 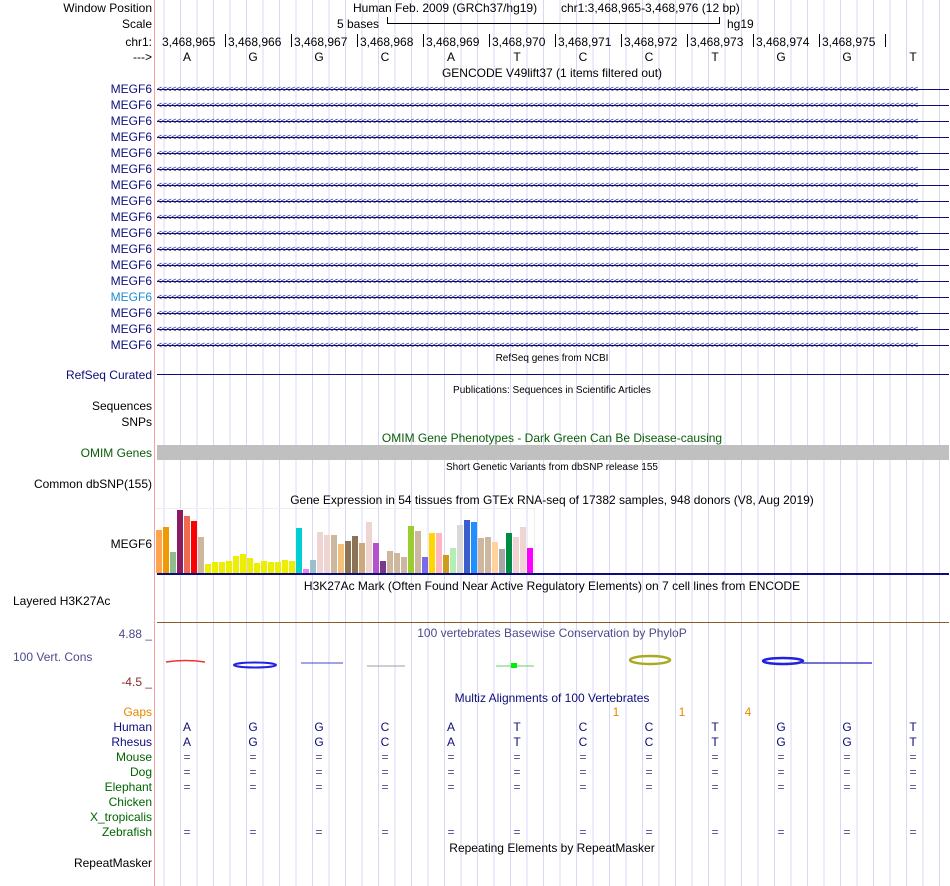 What do you see at coordinates (553, 374) in the screenshot?
I see `refseq-gene` at bounding box center [553, 374].